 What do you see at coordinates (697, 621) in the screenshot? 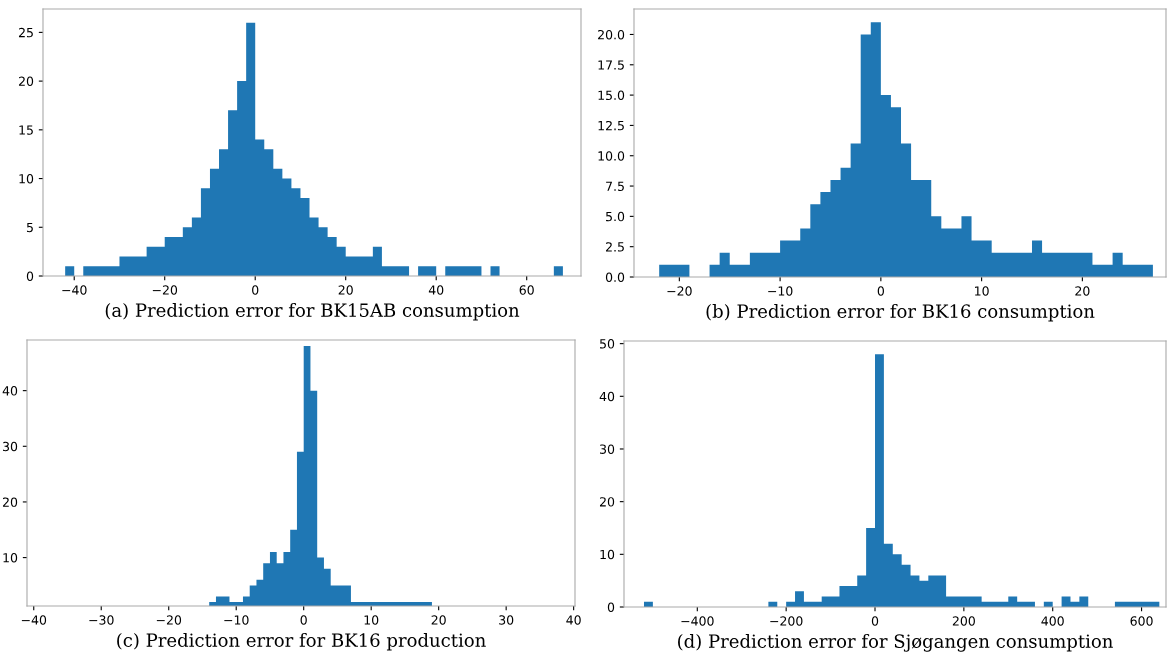
I see `x-tick-label: −400` at bounding box center [697, 621].